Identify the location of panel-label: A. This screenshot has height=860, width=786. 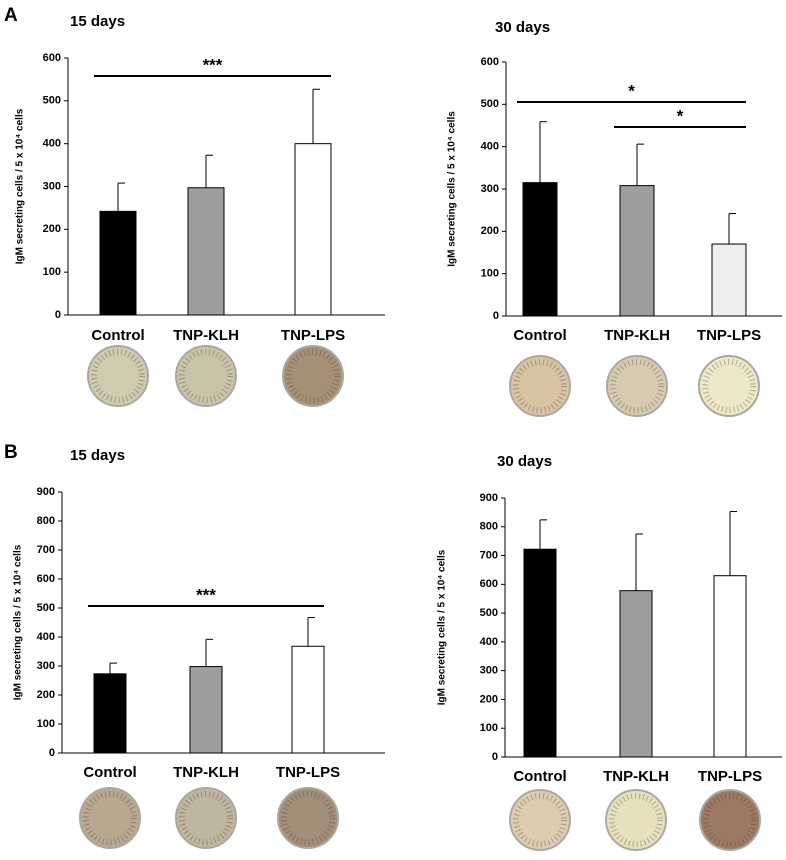
(11, 15).